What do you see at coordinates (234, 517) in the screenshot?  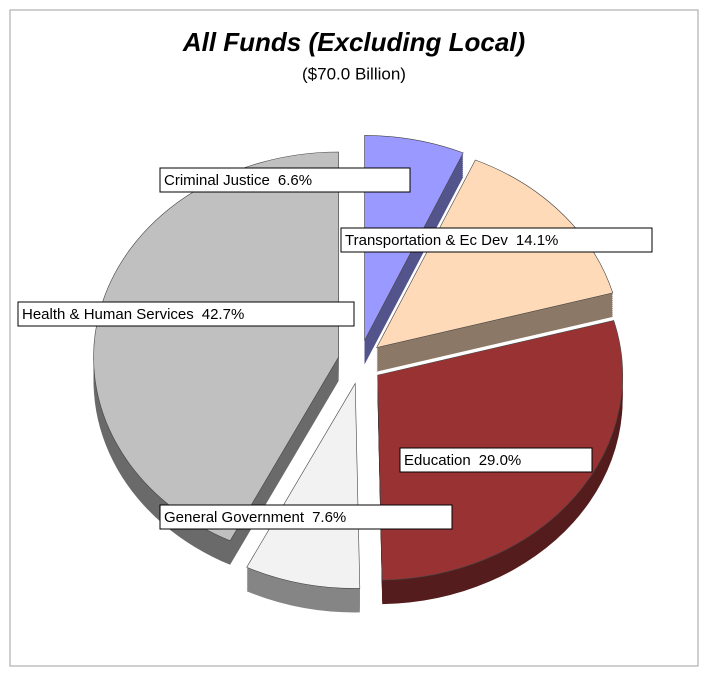 I see `category-name: General Government` at bounding box center [234, 517].